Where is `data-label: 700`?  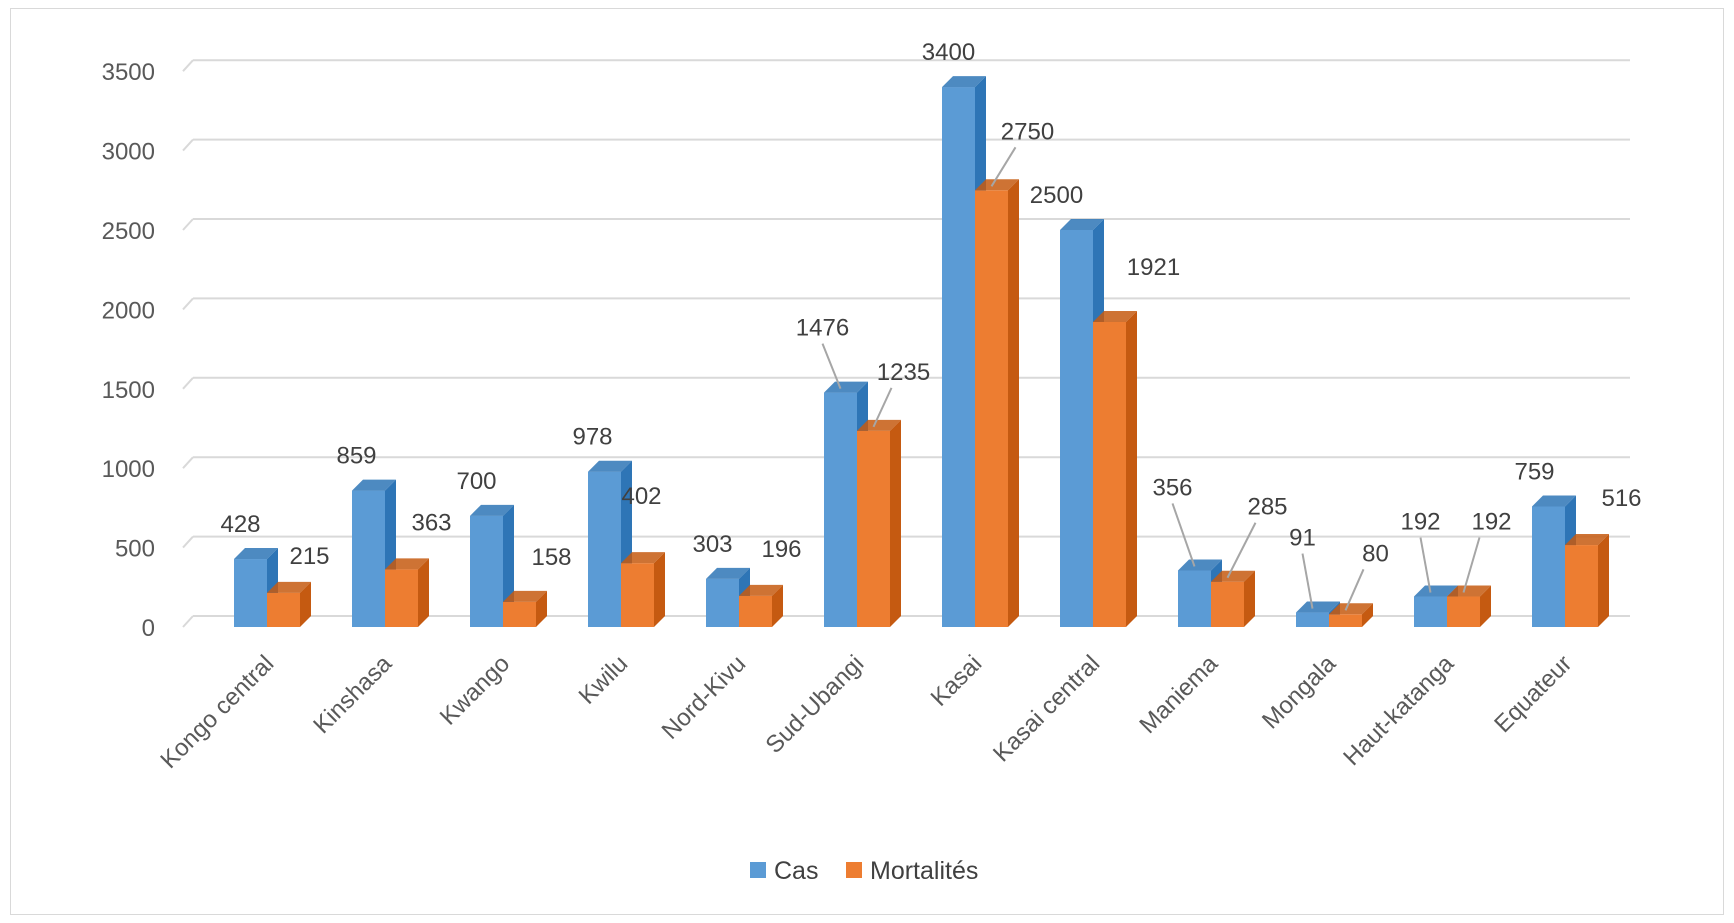
data-label: 700 is located at coordinates (476, 481).